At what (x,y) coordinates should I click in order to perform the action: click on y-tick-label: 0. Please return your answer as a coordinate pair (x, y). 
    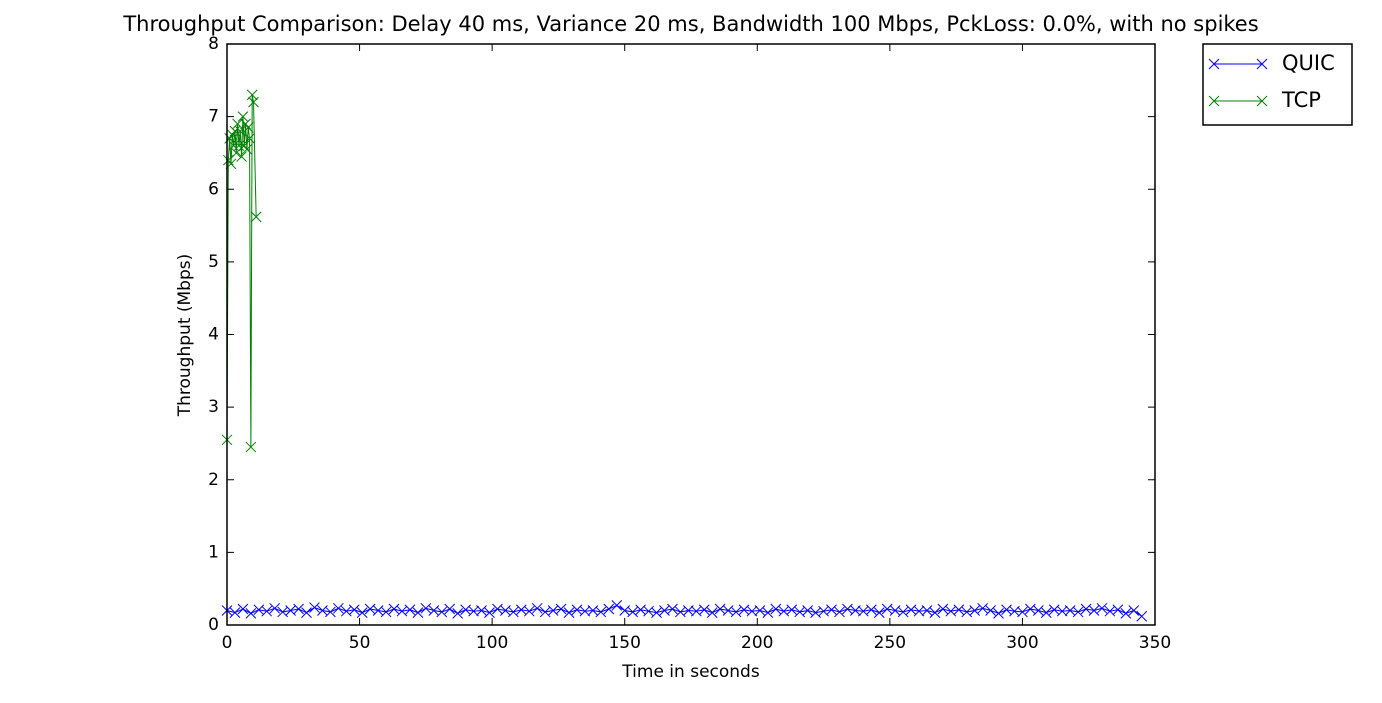
    Looking at the image, I should click on (213, 625).